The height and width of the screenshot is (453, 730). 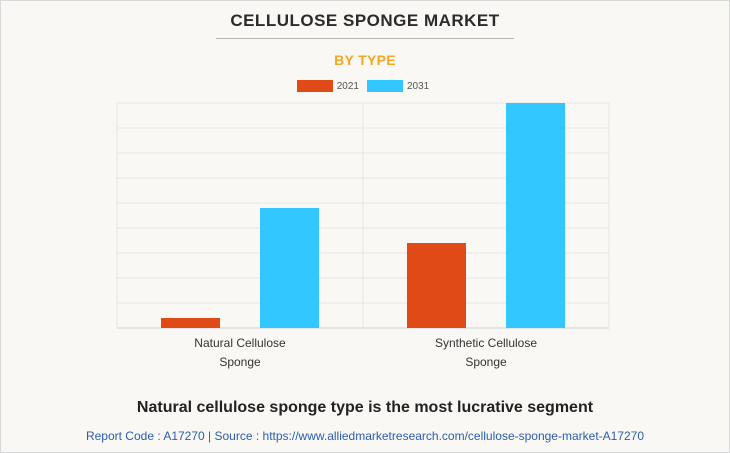 I want to click on x-tick-label: Synthetic Cellulose Sponge, so click(x=486, y=352).